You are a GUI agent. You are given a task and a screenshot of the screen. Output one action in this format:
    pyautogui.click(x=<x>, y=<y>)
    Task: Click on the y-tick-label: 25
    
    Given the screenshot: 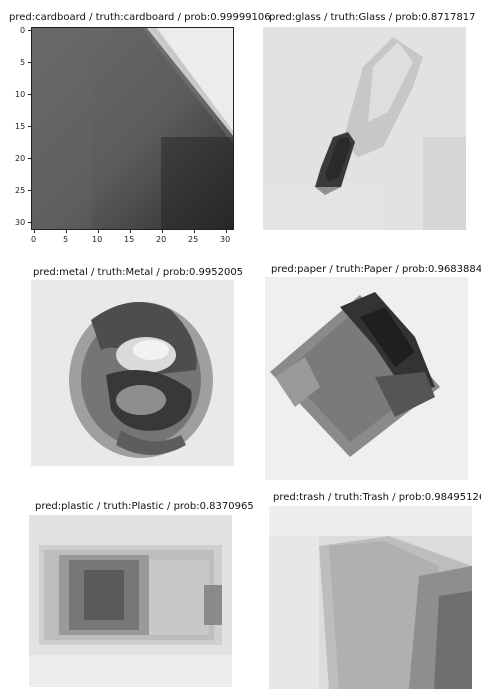 What is the action you would take?
    pyautogui.click(x=20, y=190)
    